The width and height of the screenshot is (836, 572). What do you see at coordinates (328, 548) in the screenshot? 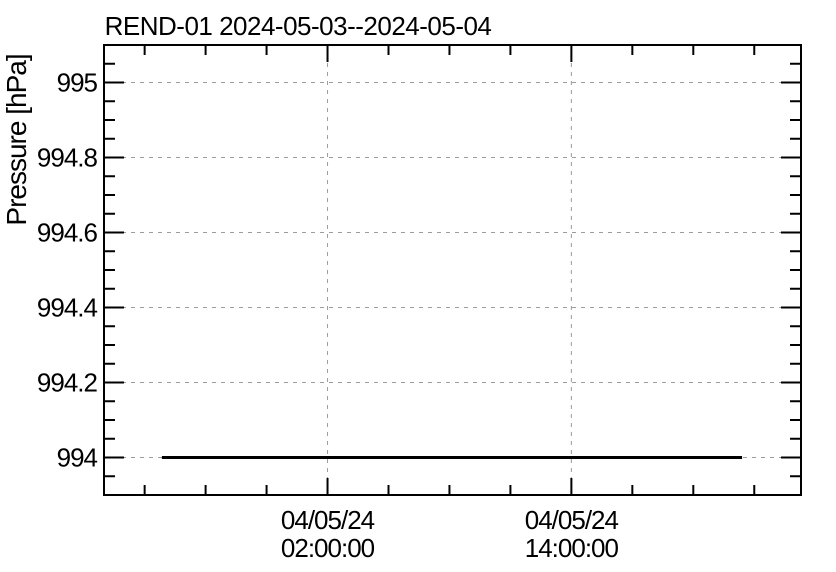
I see `x-tick-label-time: 02:00:00` at bounding box center [328, 548].